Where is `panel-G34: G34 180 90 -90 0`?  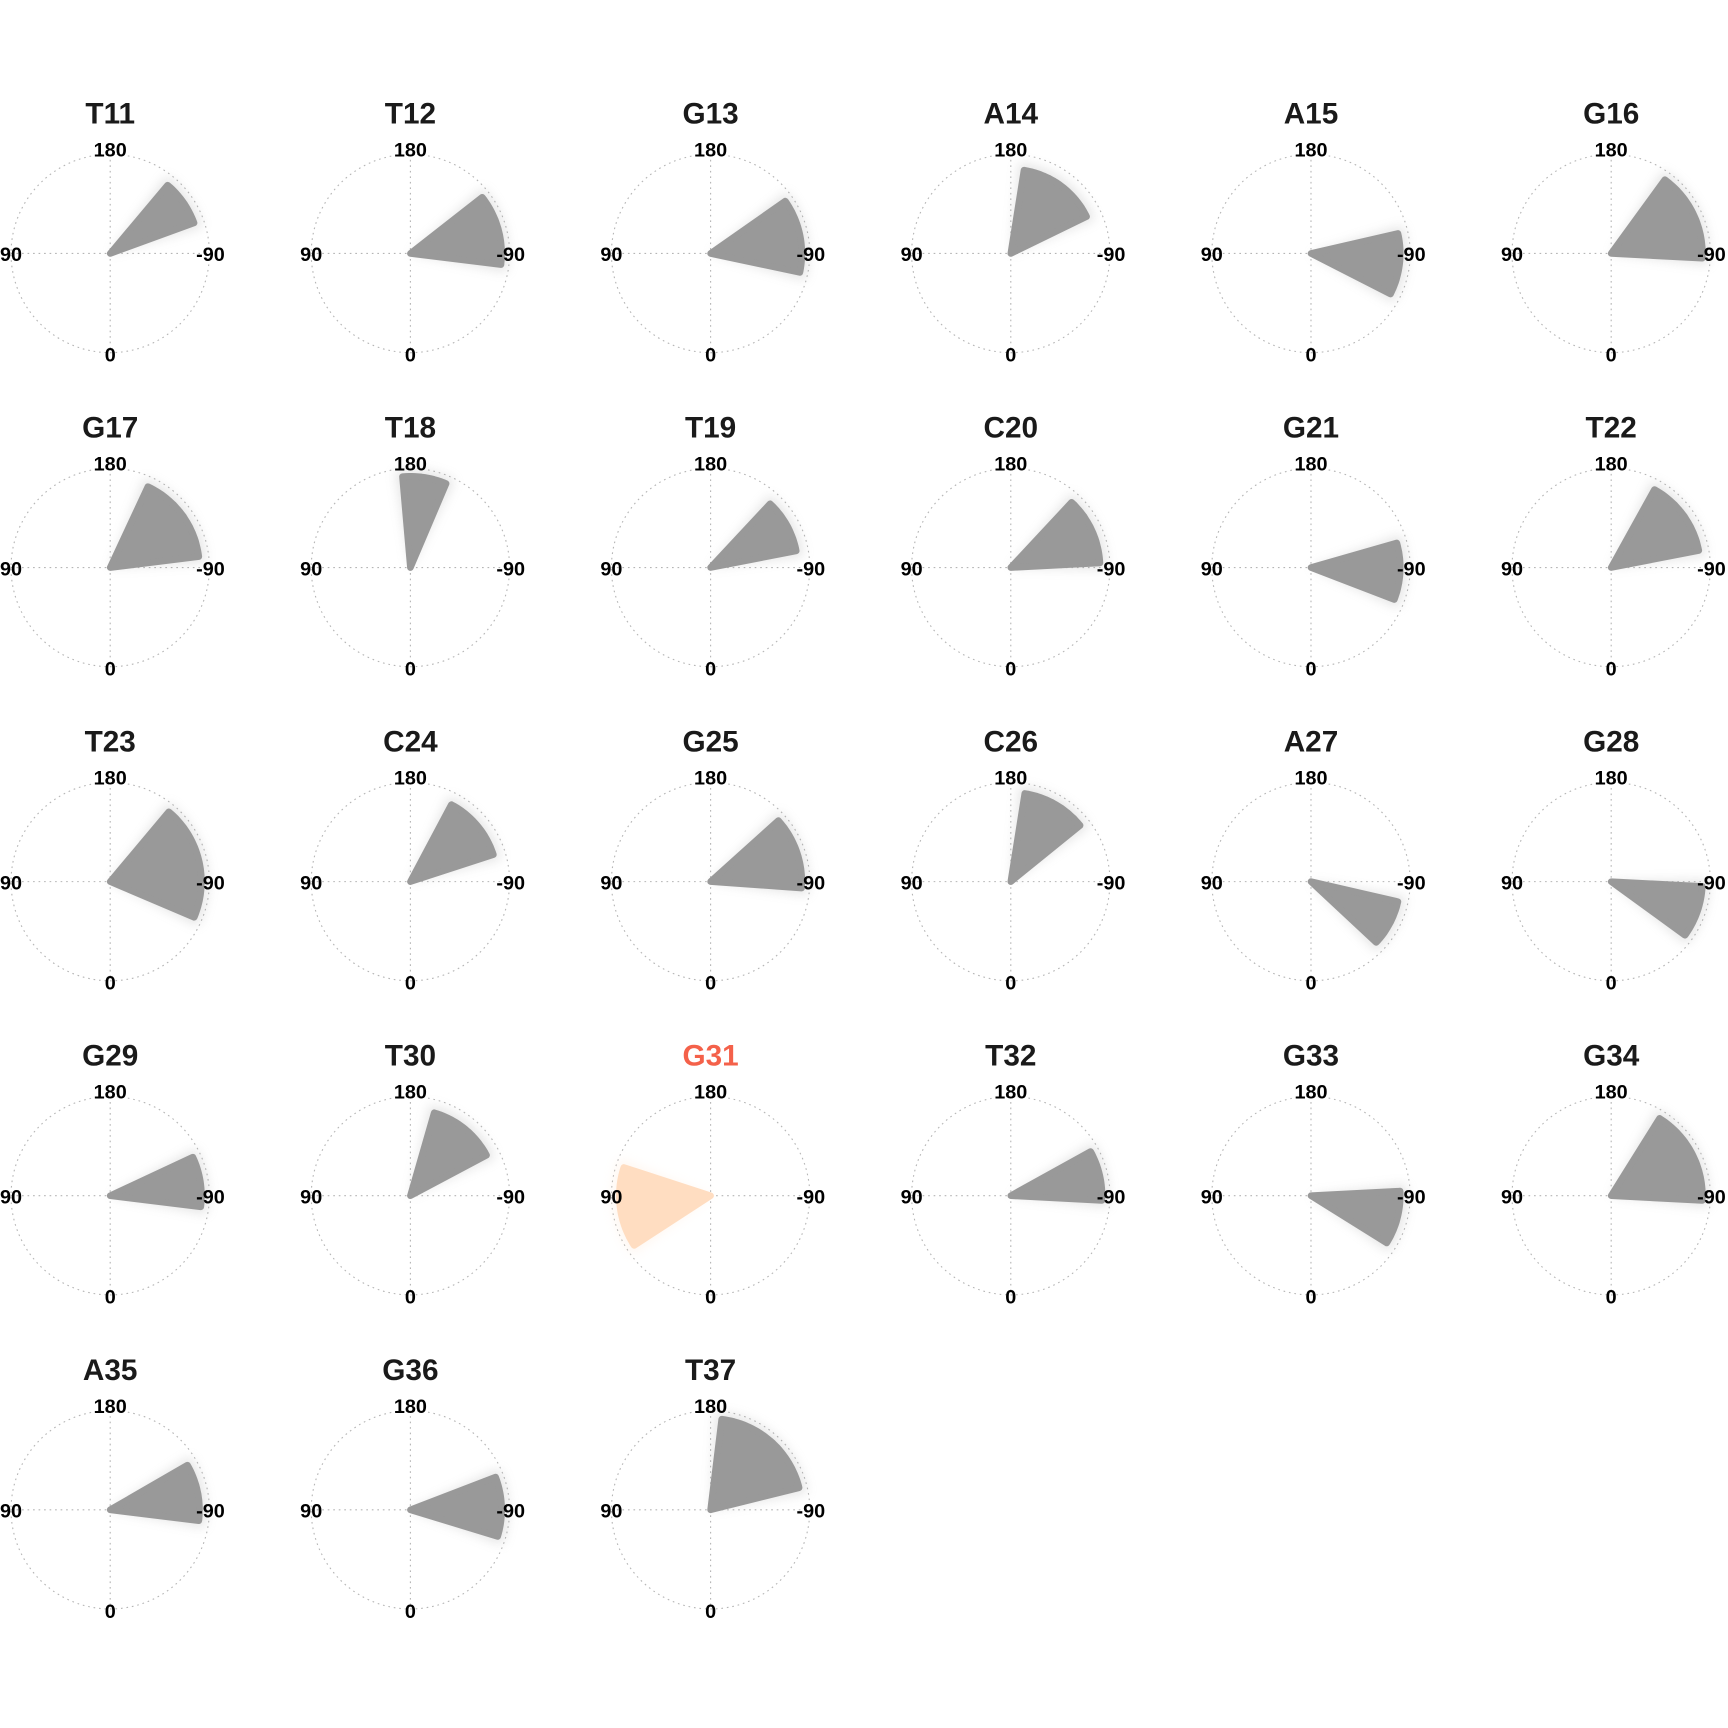
panel-G34: G34 180 90 -90 0 is located at coordinates (1613, 1174).